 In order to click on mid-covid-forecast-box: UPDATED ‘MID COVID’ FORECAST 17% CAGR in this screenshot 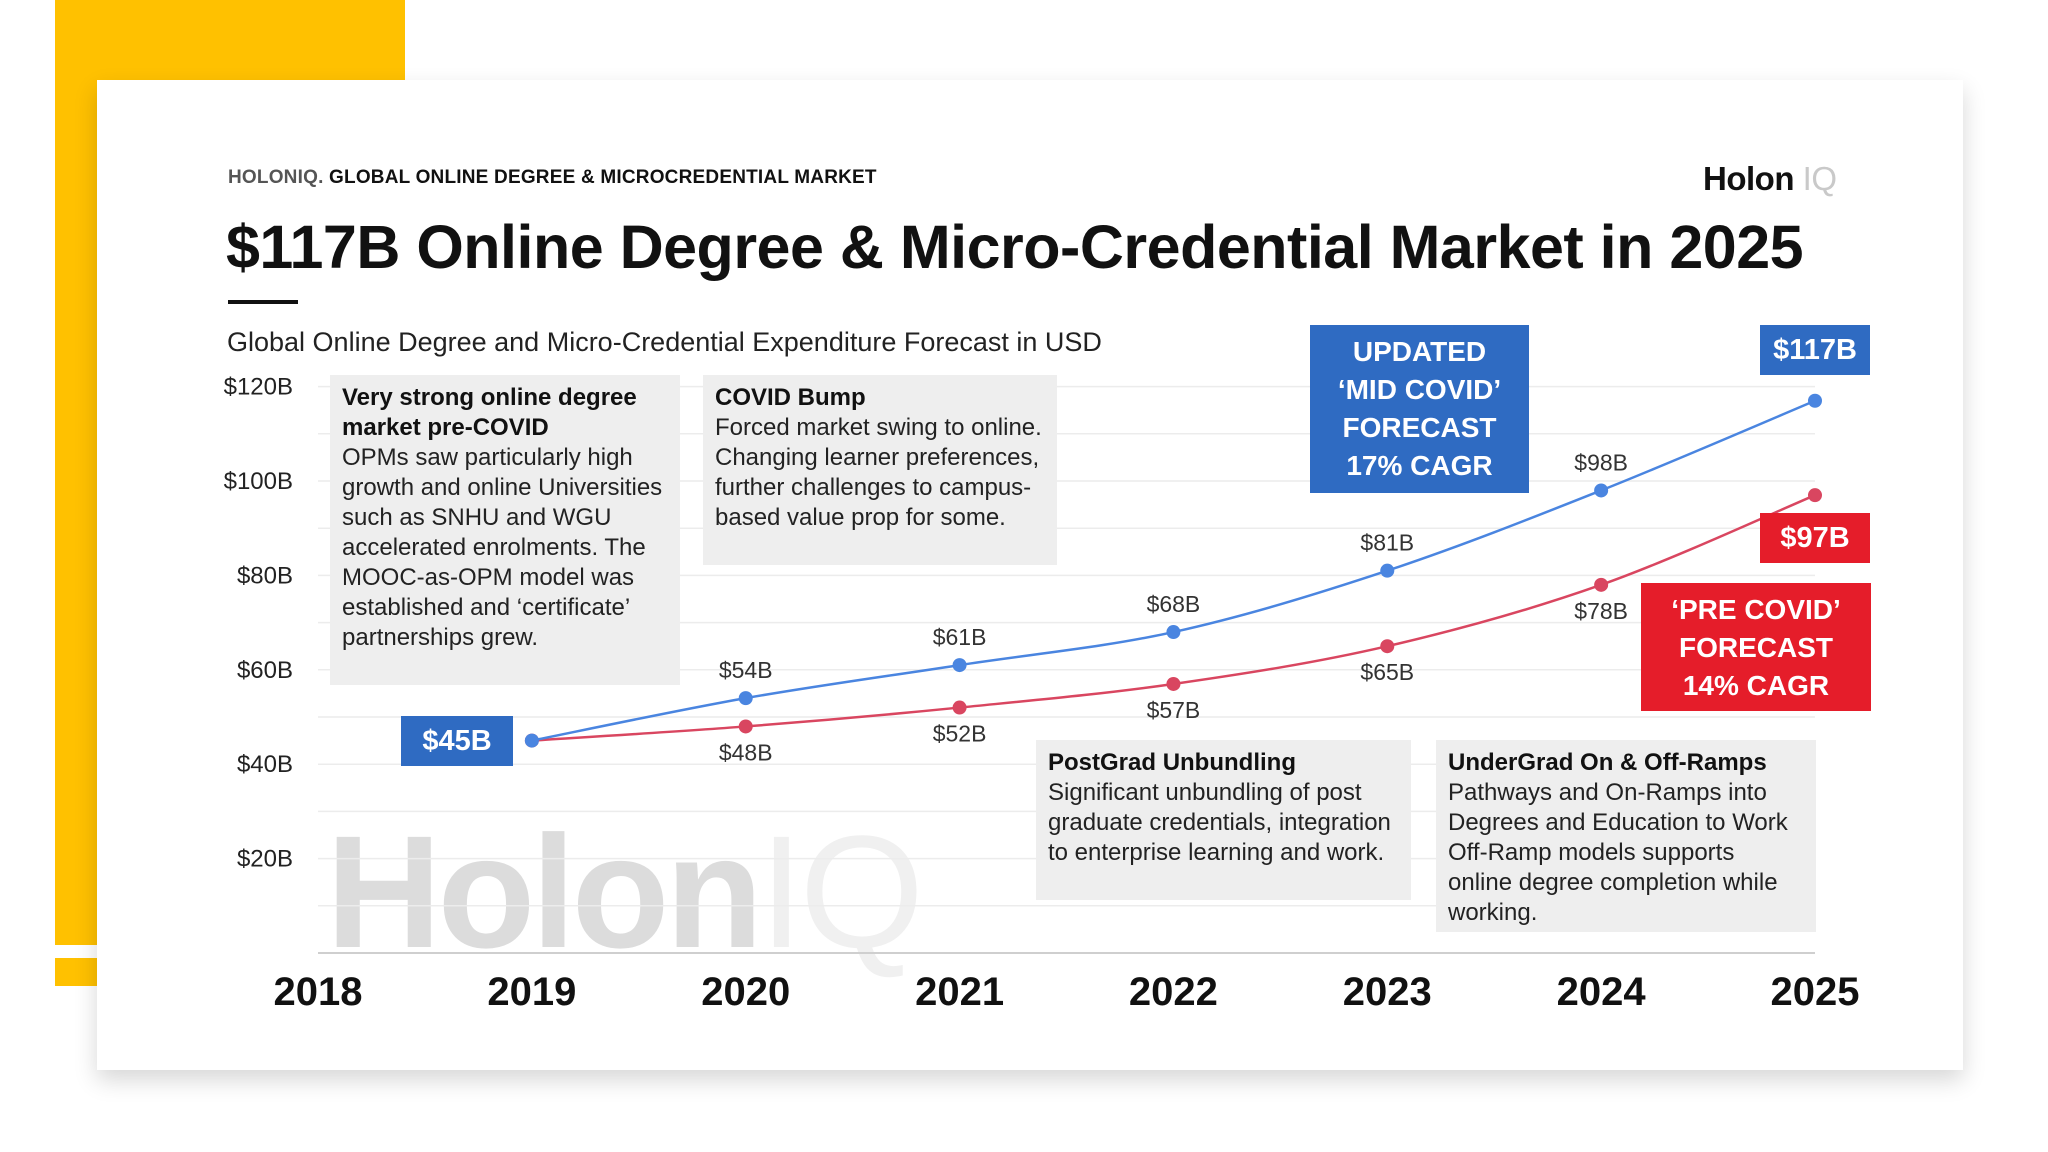, I will do `click(1419, 409)`.